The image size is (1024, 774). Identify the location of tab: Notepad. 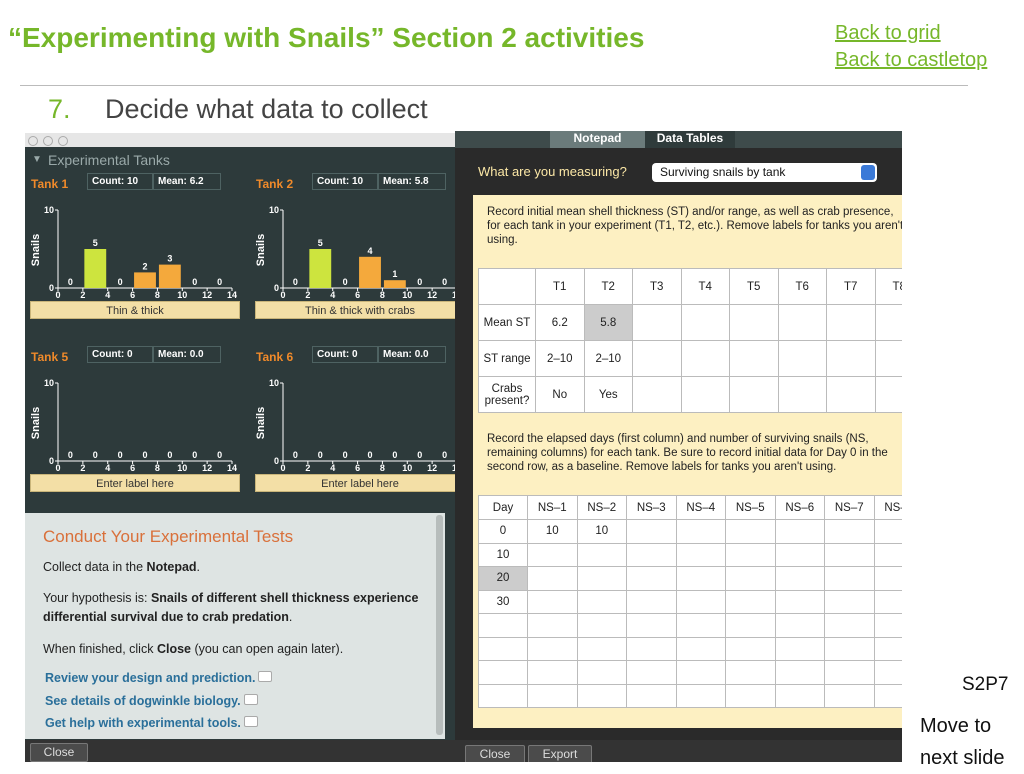
(597, 139).